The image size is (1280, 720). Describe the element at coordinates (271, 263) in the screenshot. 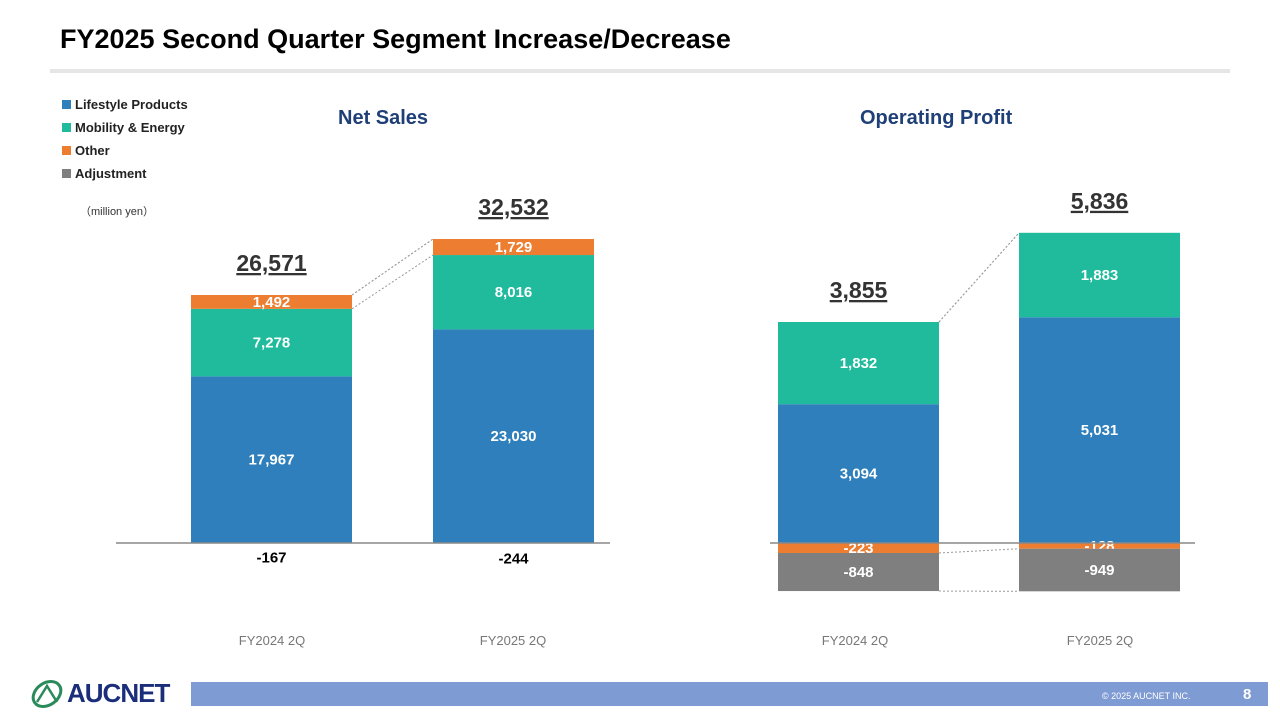

I see `total-label: 26,571` at that location.